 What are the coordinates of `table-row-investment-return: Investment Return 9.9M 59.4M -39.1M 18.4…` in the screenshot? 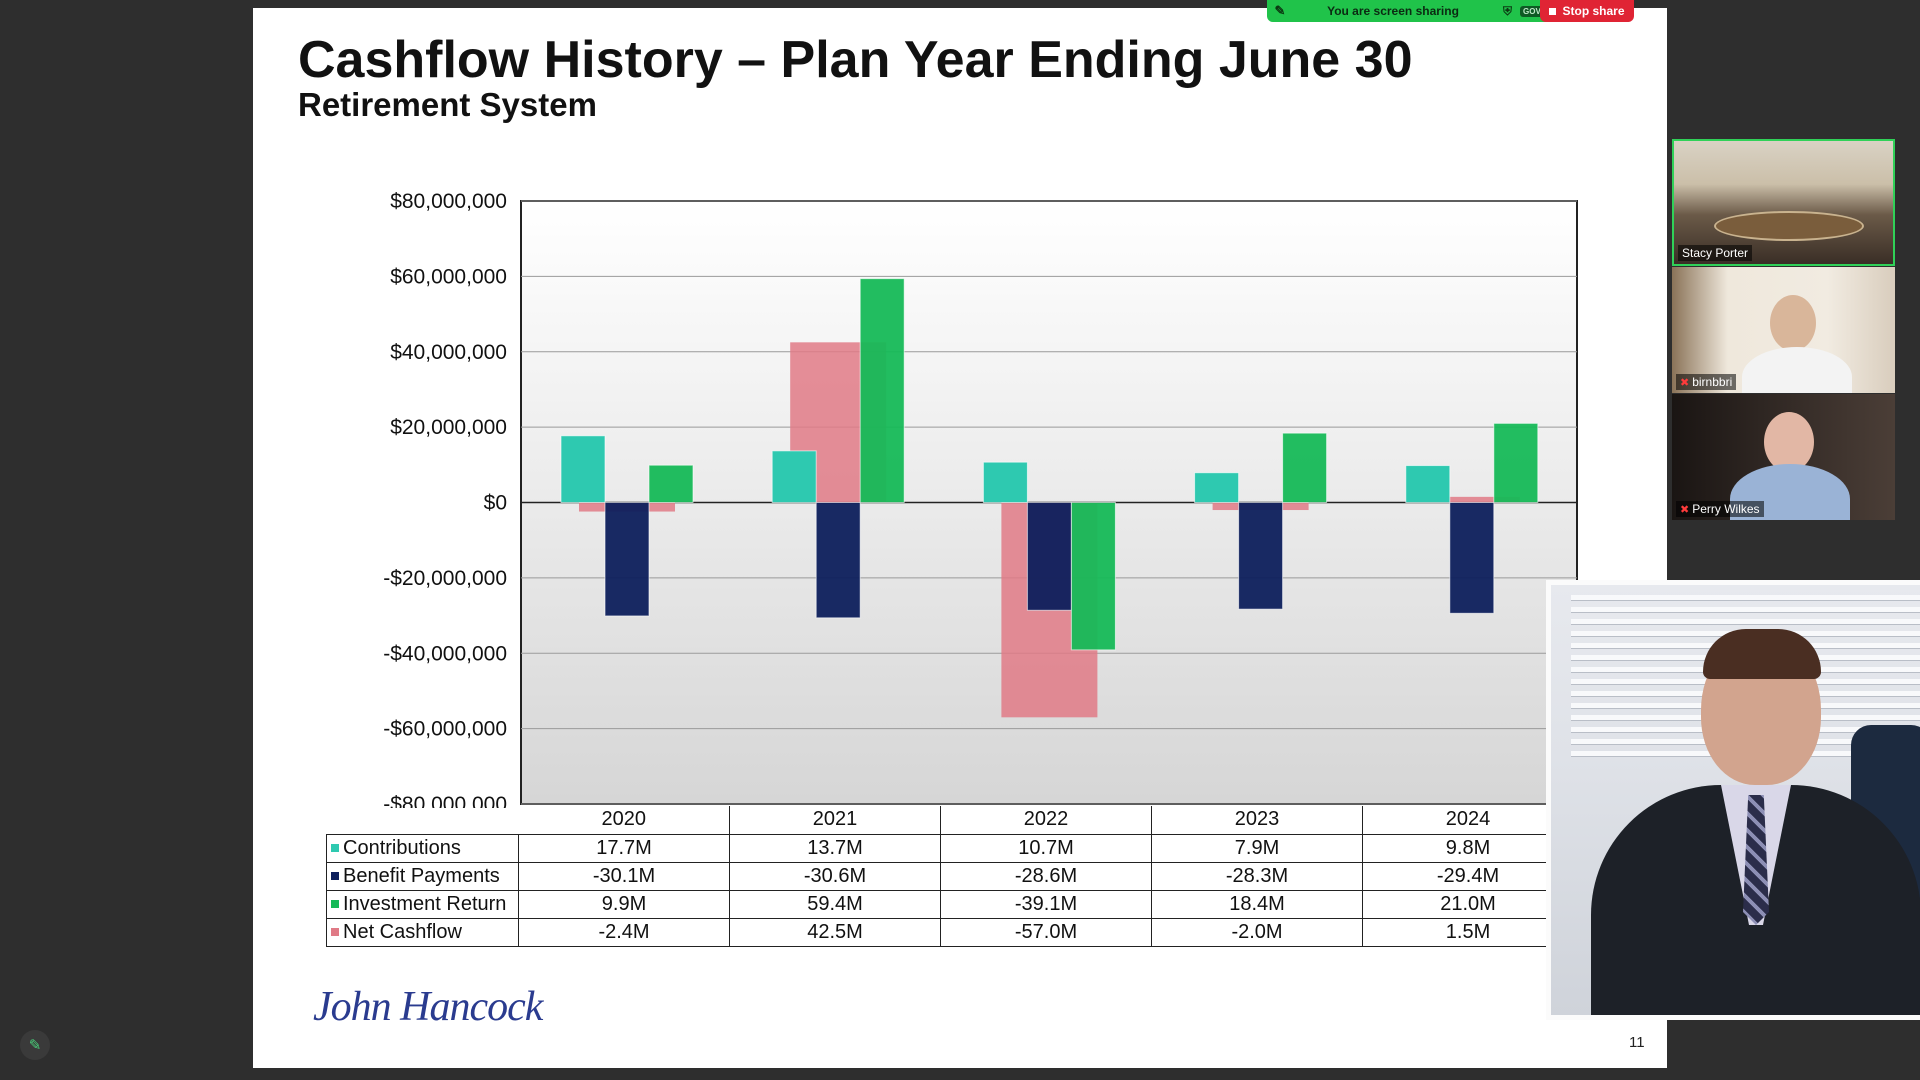 It's located at (950, 904).